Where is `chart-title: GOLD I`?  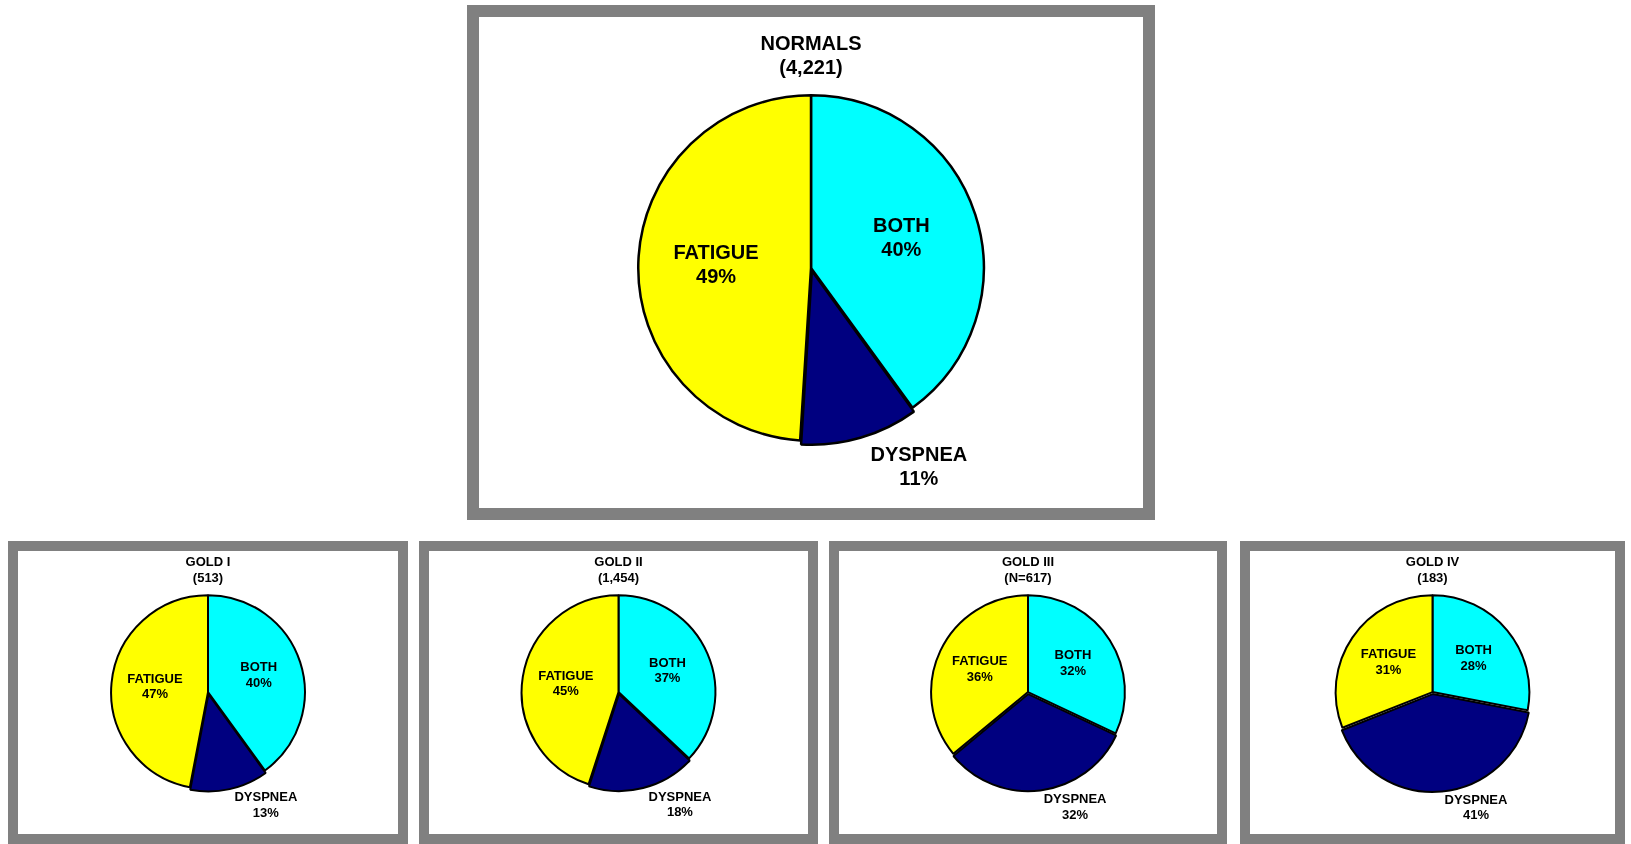 chart-title: GOLD I is located at coordinates (208, 562).